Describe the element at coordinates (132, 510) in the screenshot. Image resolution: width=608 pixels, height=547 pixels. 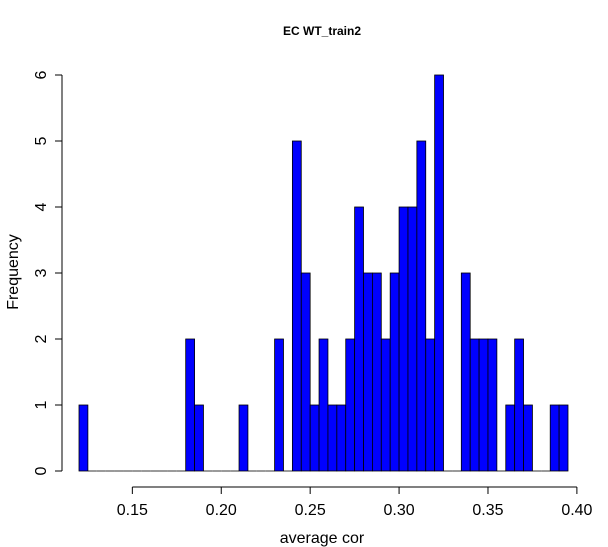
I see `x-tick-label: 0.15` at that location.